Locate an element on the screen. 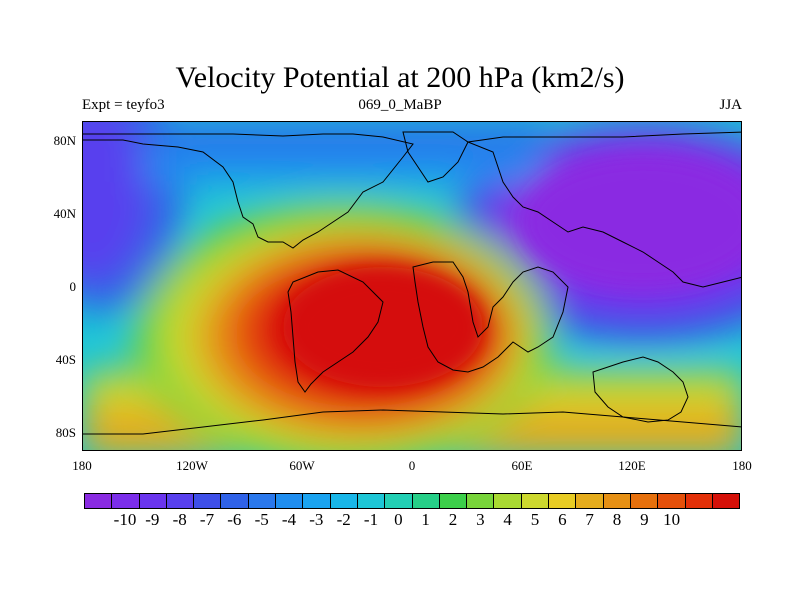 Image resolution: width=800 pixels, height=600 pixels. coast-africa-eurasia is located at coordinates (490, 317).